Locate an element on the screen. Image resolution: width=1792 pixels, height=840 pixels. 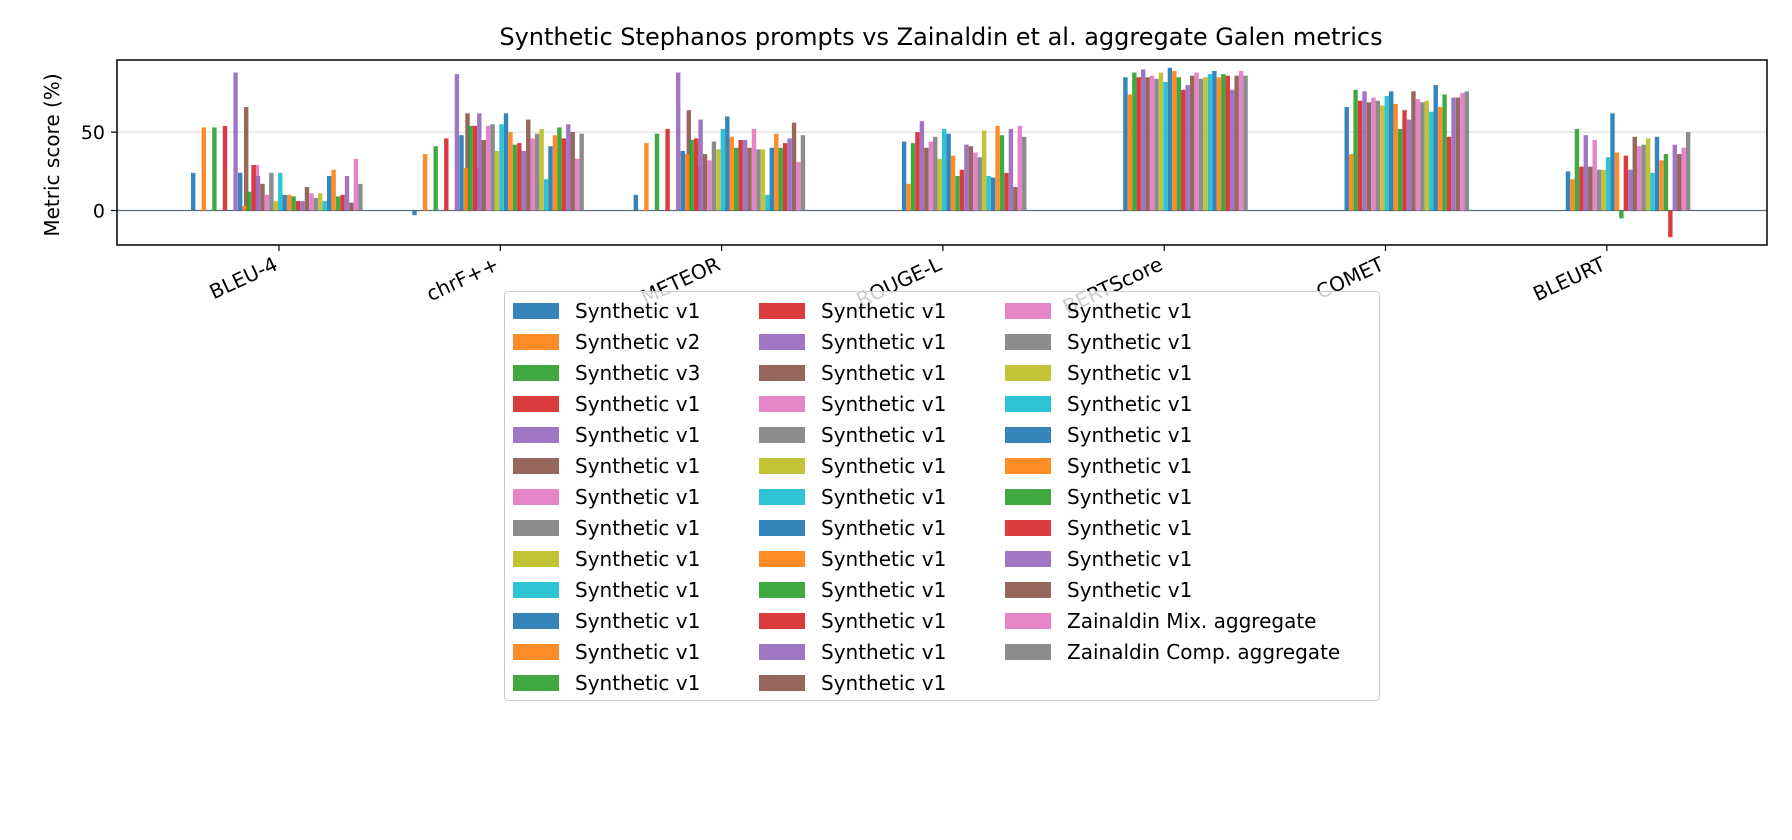
x-tick-label: chrF++ is located at coordinates (463, 279).